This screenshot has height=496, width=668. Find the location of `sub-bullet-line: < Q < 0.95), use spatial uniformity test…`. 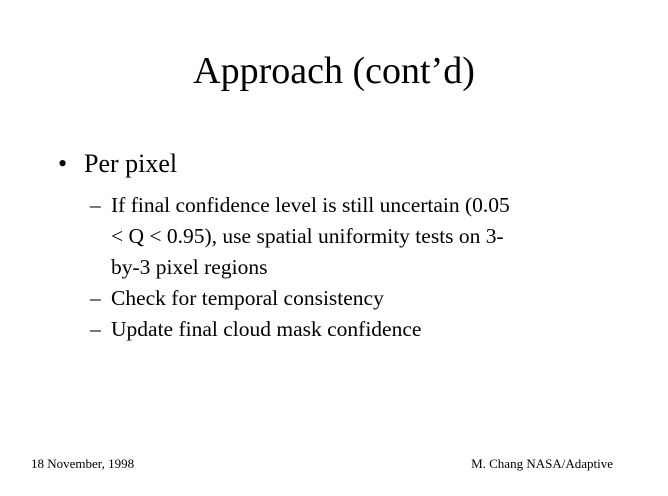

sub-bullet-line: < Q < 0.95), use spatial uniformity test… is located at coordinates (307, 236).